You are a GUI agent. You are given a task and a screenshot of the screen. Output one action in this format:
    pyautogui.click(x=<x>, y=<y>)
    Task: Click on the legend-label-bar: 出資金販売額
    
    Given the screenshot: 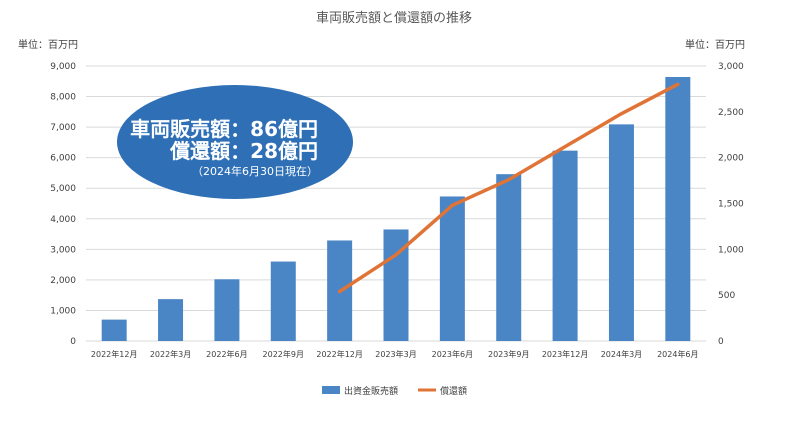 What is the action you would take?
    pyautogui.click(x=371, y=391)
    